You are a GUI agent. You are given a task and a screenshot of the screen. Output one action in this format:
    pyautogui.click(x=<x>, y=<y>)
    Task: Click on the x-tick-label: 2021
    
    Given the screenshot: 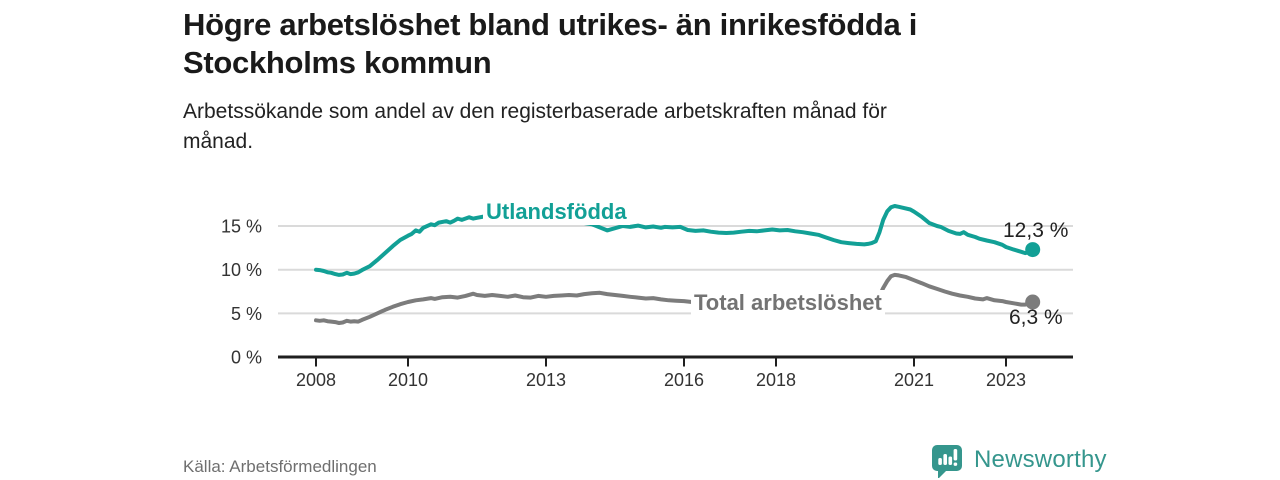 What is the action you would take?
    pyautogui.click(x=914, y=380)
    